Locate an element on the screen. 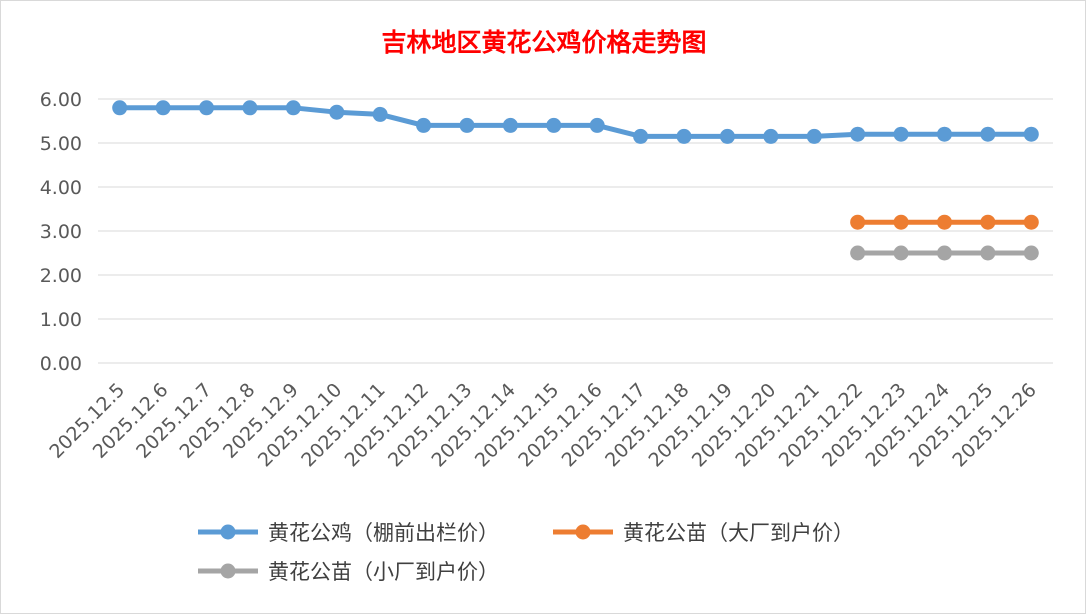 The width and height of the screenshot is (1086, 615). chart-title: 吉林地区黄花公鸡价格走势图 is located at coordinates (544, 42).